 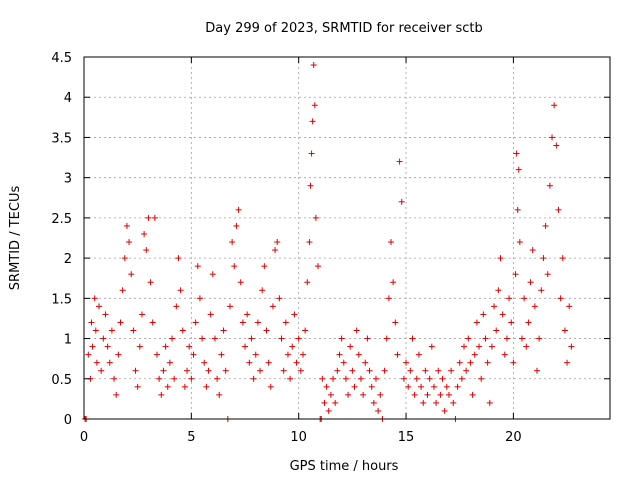 What do you see at coordinates (61, 219) in the screenshot?
I see `y-tick-label: 2.5` at bounding box center [61, 219].